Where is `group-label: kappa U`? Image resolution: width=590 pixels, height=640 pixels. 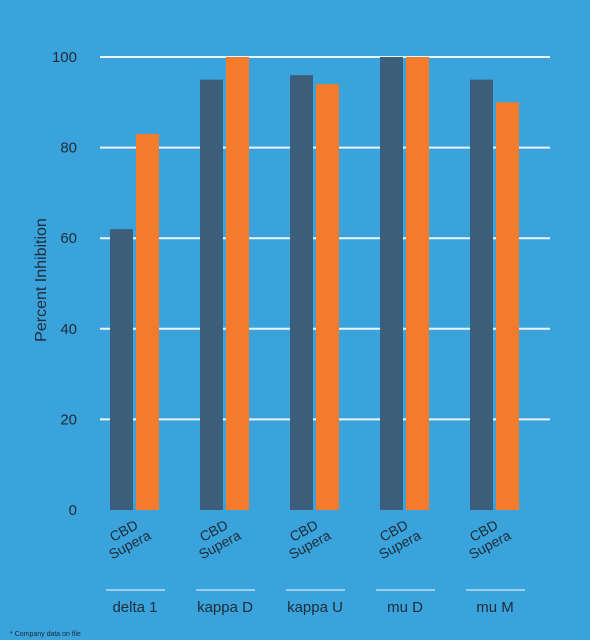 group-label: kappa U is located at coordinates (315, 607).